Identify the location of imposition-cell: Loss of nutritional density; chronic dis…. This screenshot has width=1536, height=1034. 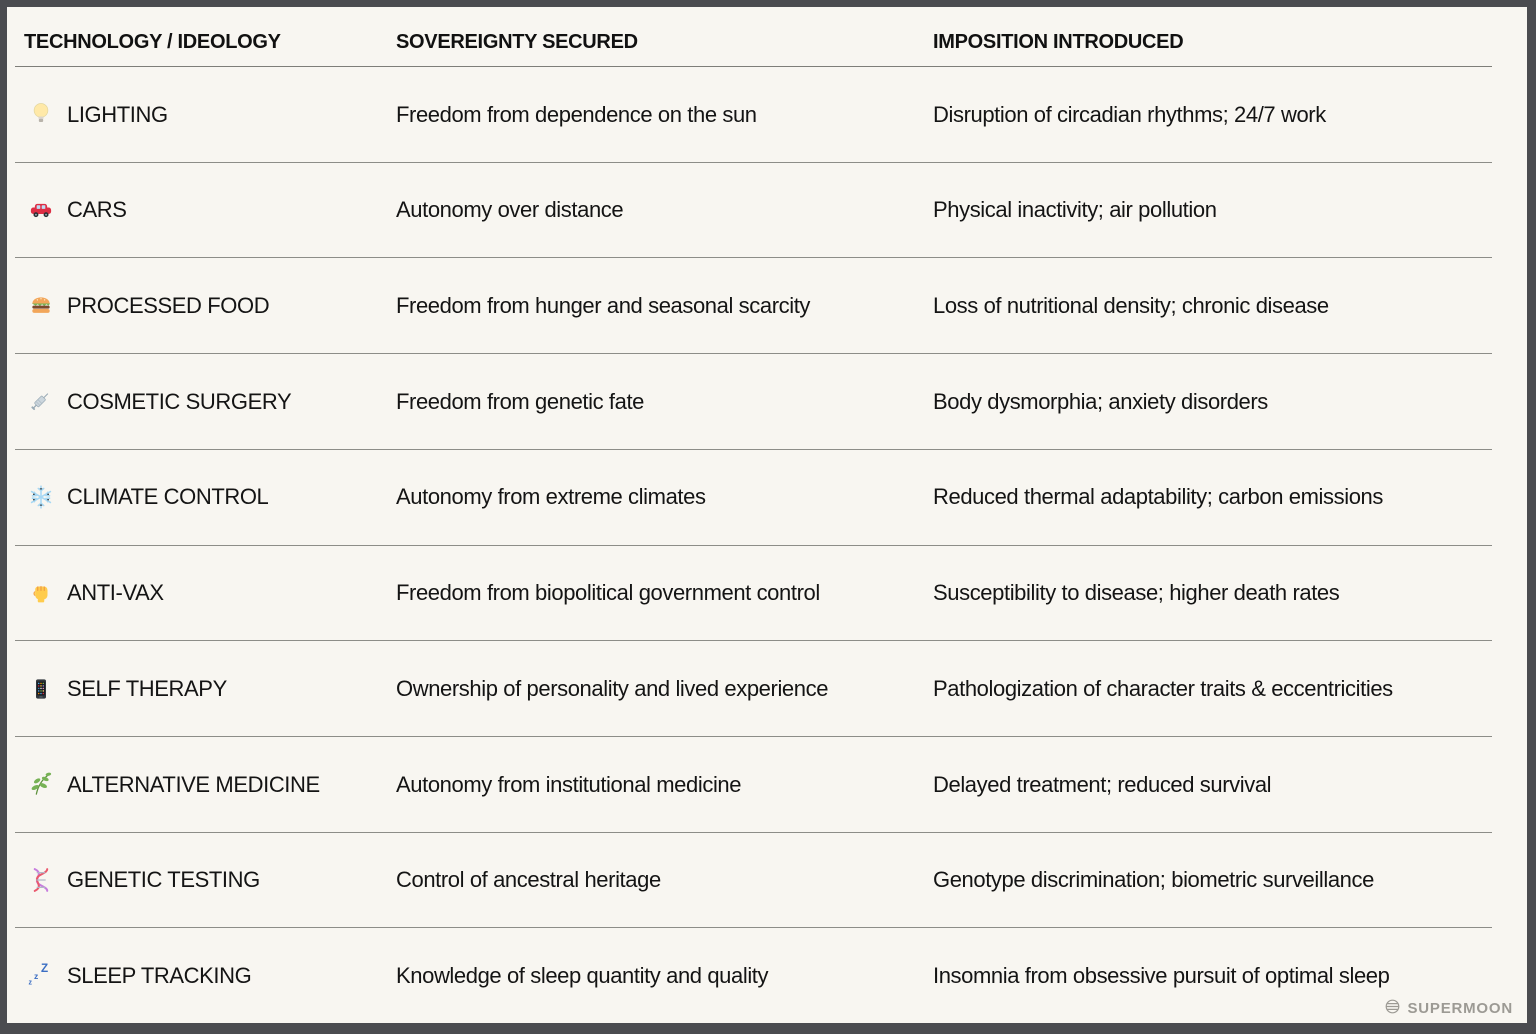
(1131, 305).